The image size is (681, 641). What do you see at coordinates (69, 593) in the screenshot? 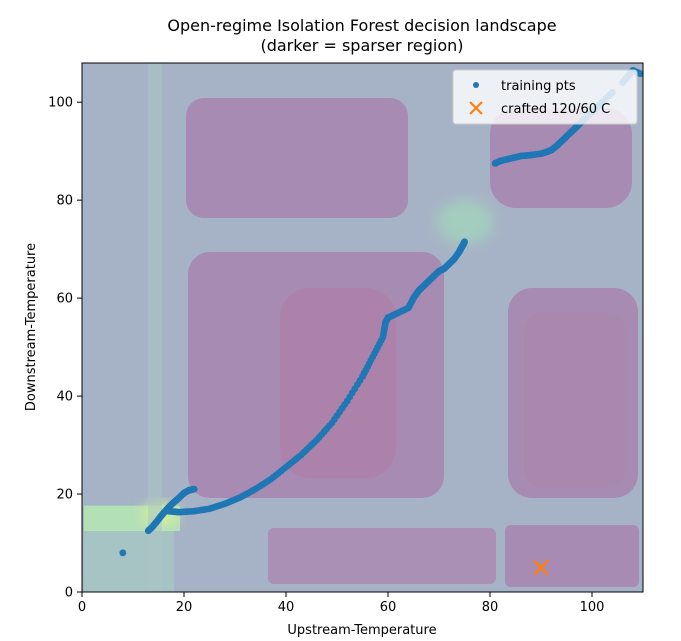
I see `y-tick-label: 0` at bounding box center [69, 593].